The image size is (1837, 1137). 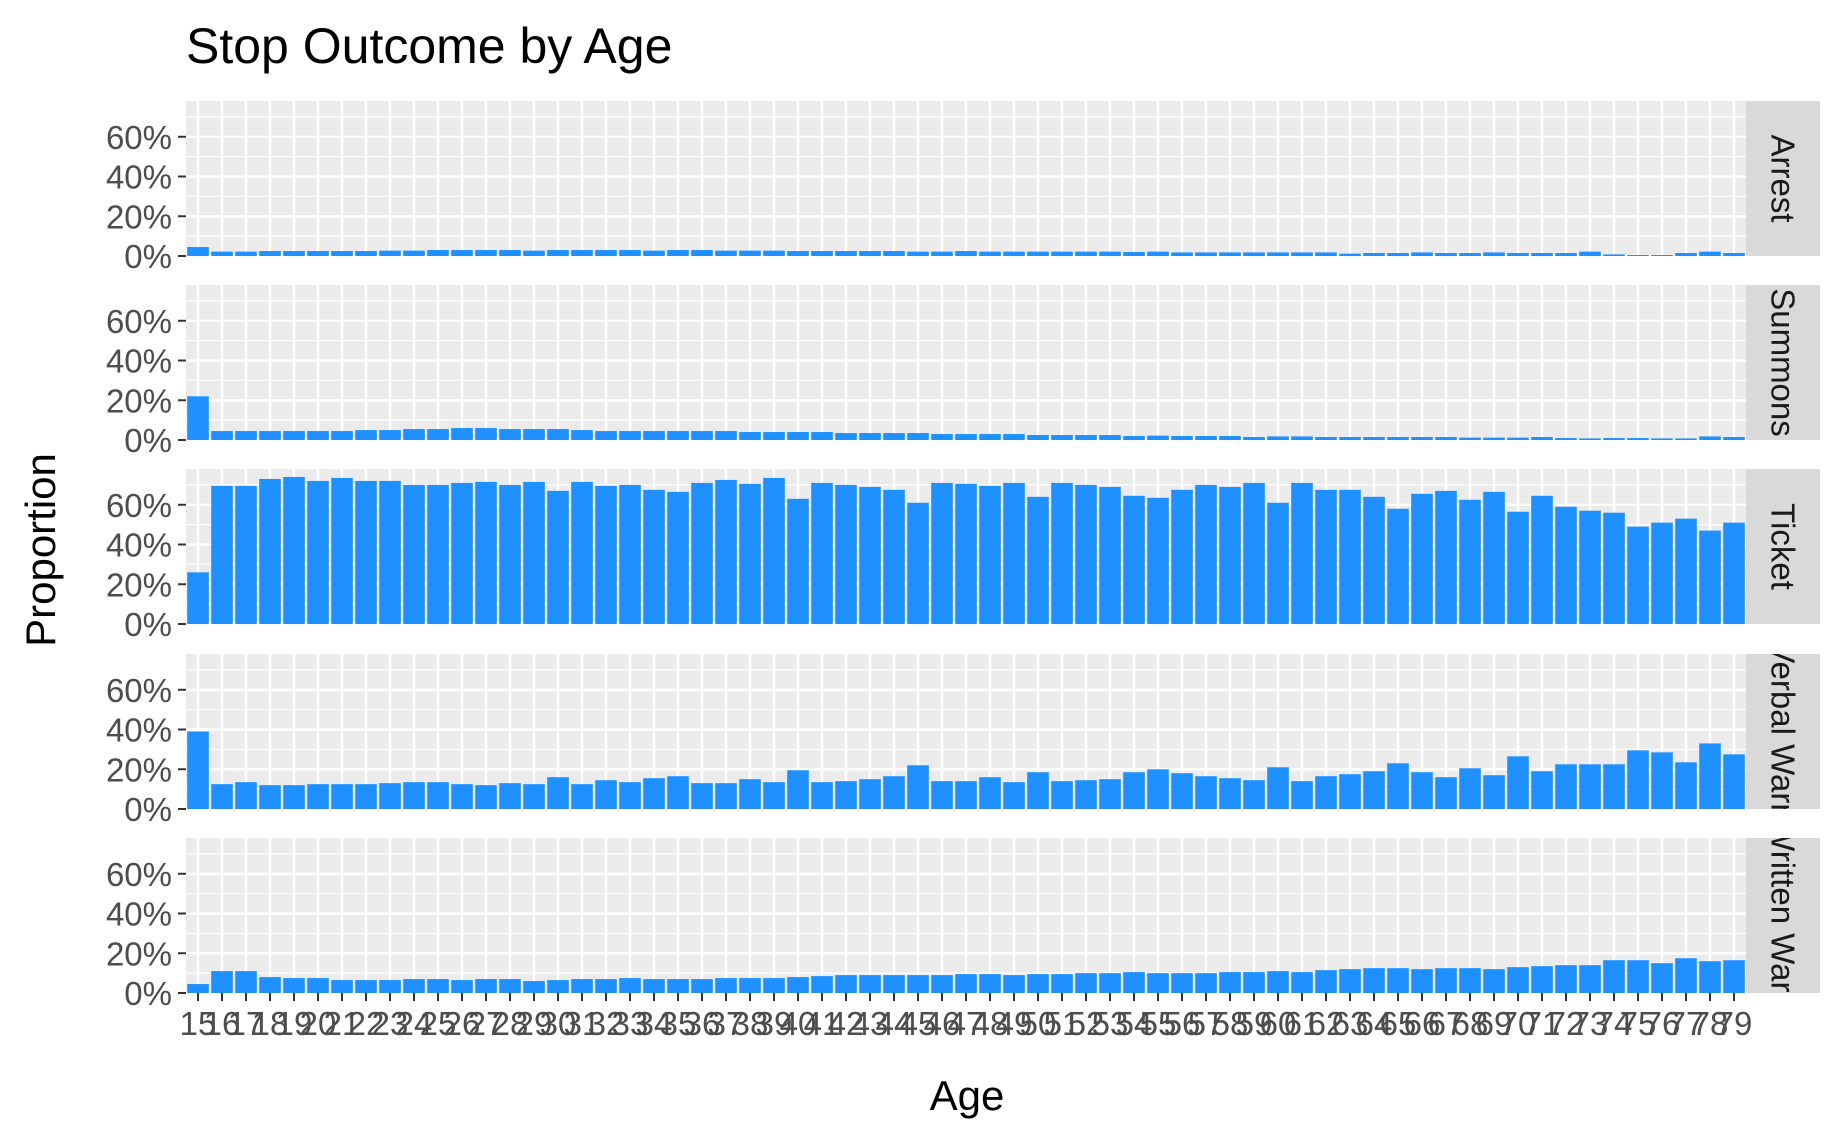 I want to click on x-tick-label: 31, so click(x=582, y=1023).